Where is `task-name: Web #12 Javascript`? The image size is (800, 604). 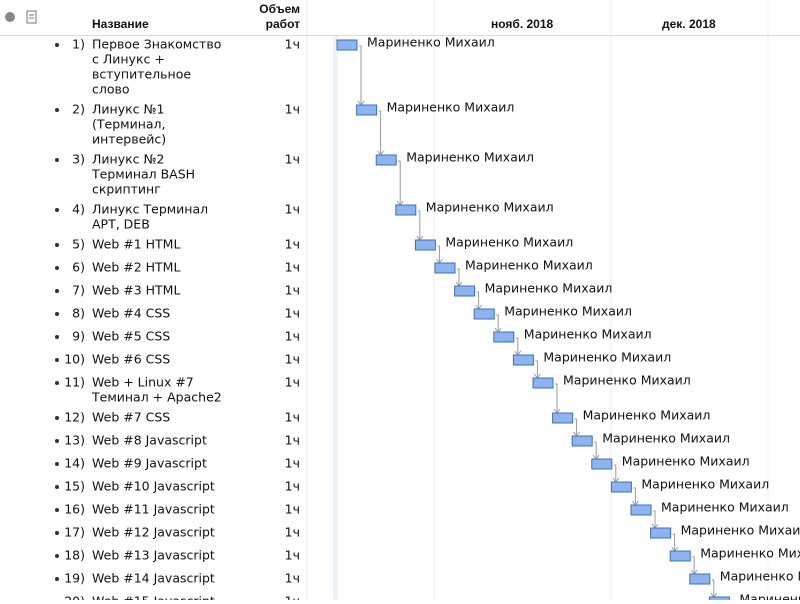
task-name: Web #12 Javascript is located at coordinates (153, 532).